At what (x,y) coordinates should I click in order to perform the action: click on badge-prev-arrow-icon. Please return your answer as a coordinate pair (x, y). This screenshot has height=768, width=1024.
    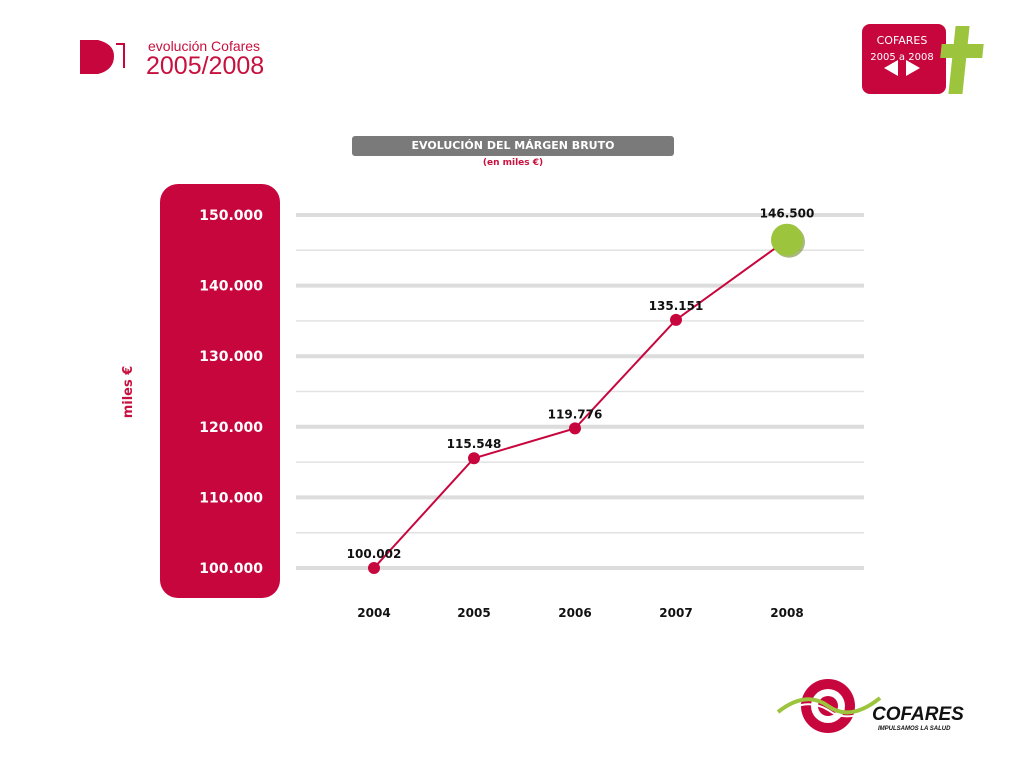
    Looking at the image, I should click on (891, 68).